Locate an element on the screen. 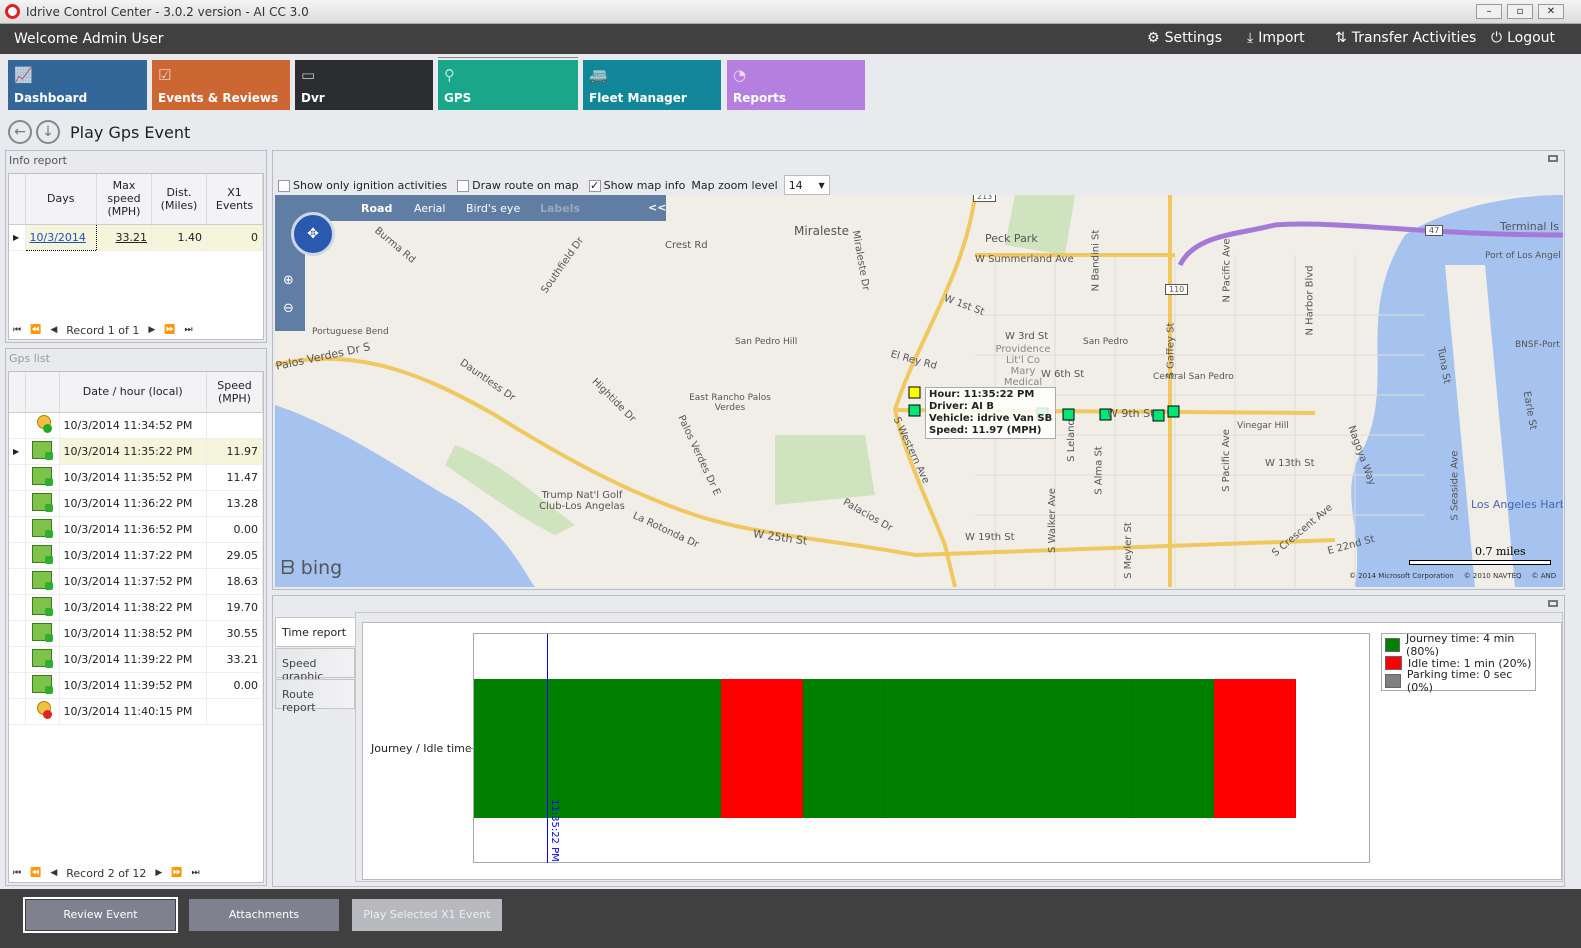 The height and width of the screenshot is (948, 1581). play-selected-x1-event-button: Play Selected X1 Event is located at coordinates (427, 915).